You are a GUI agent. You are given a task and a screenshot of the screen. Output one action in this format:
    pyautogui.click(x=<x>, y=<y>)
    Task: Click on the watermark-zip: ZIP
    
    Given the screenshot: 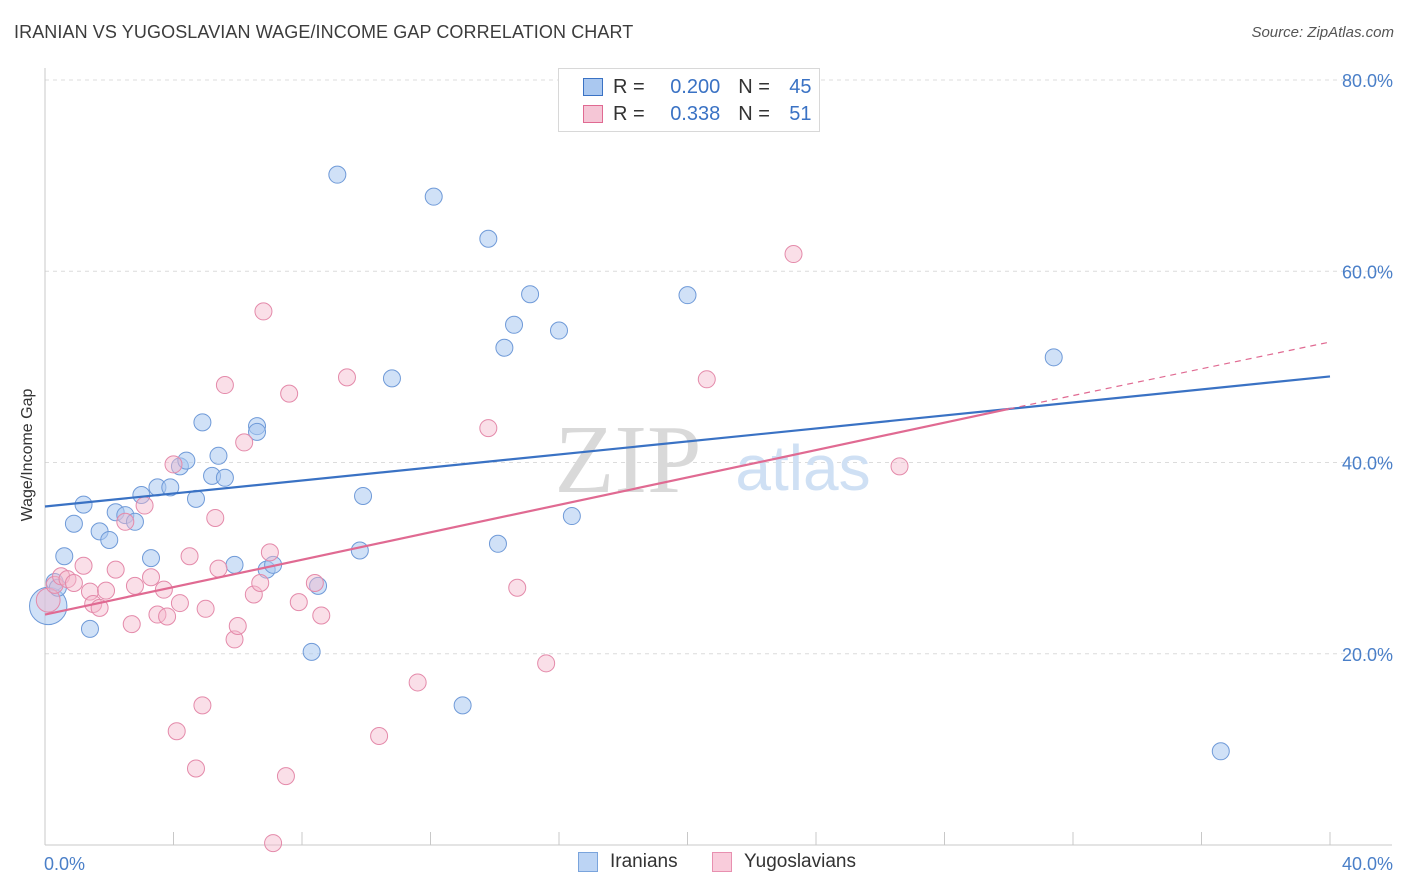 What is the action you would take?
    pyautogui.click(x=628, y=460)
    